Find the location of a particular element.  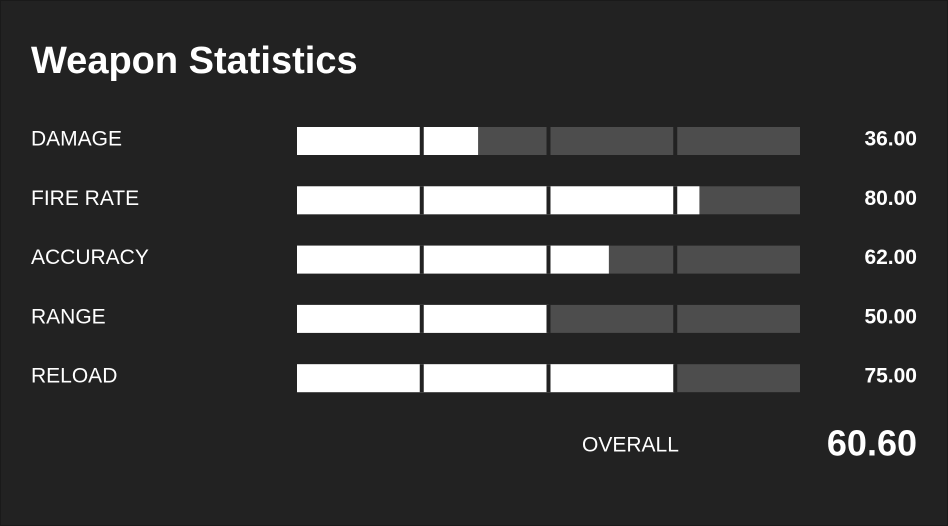

stat-label: ACCURACY is located at coordinates (90, 257).